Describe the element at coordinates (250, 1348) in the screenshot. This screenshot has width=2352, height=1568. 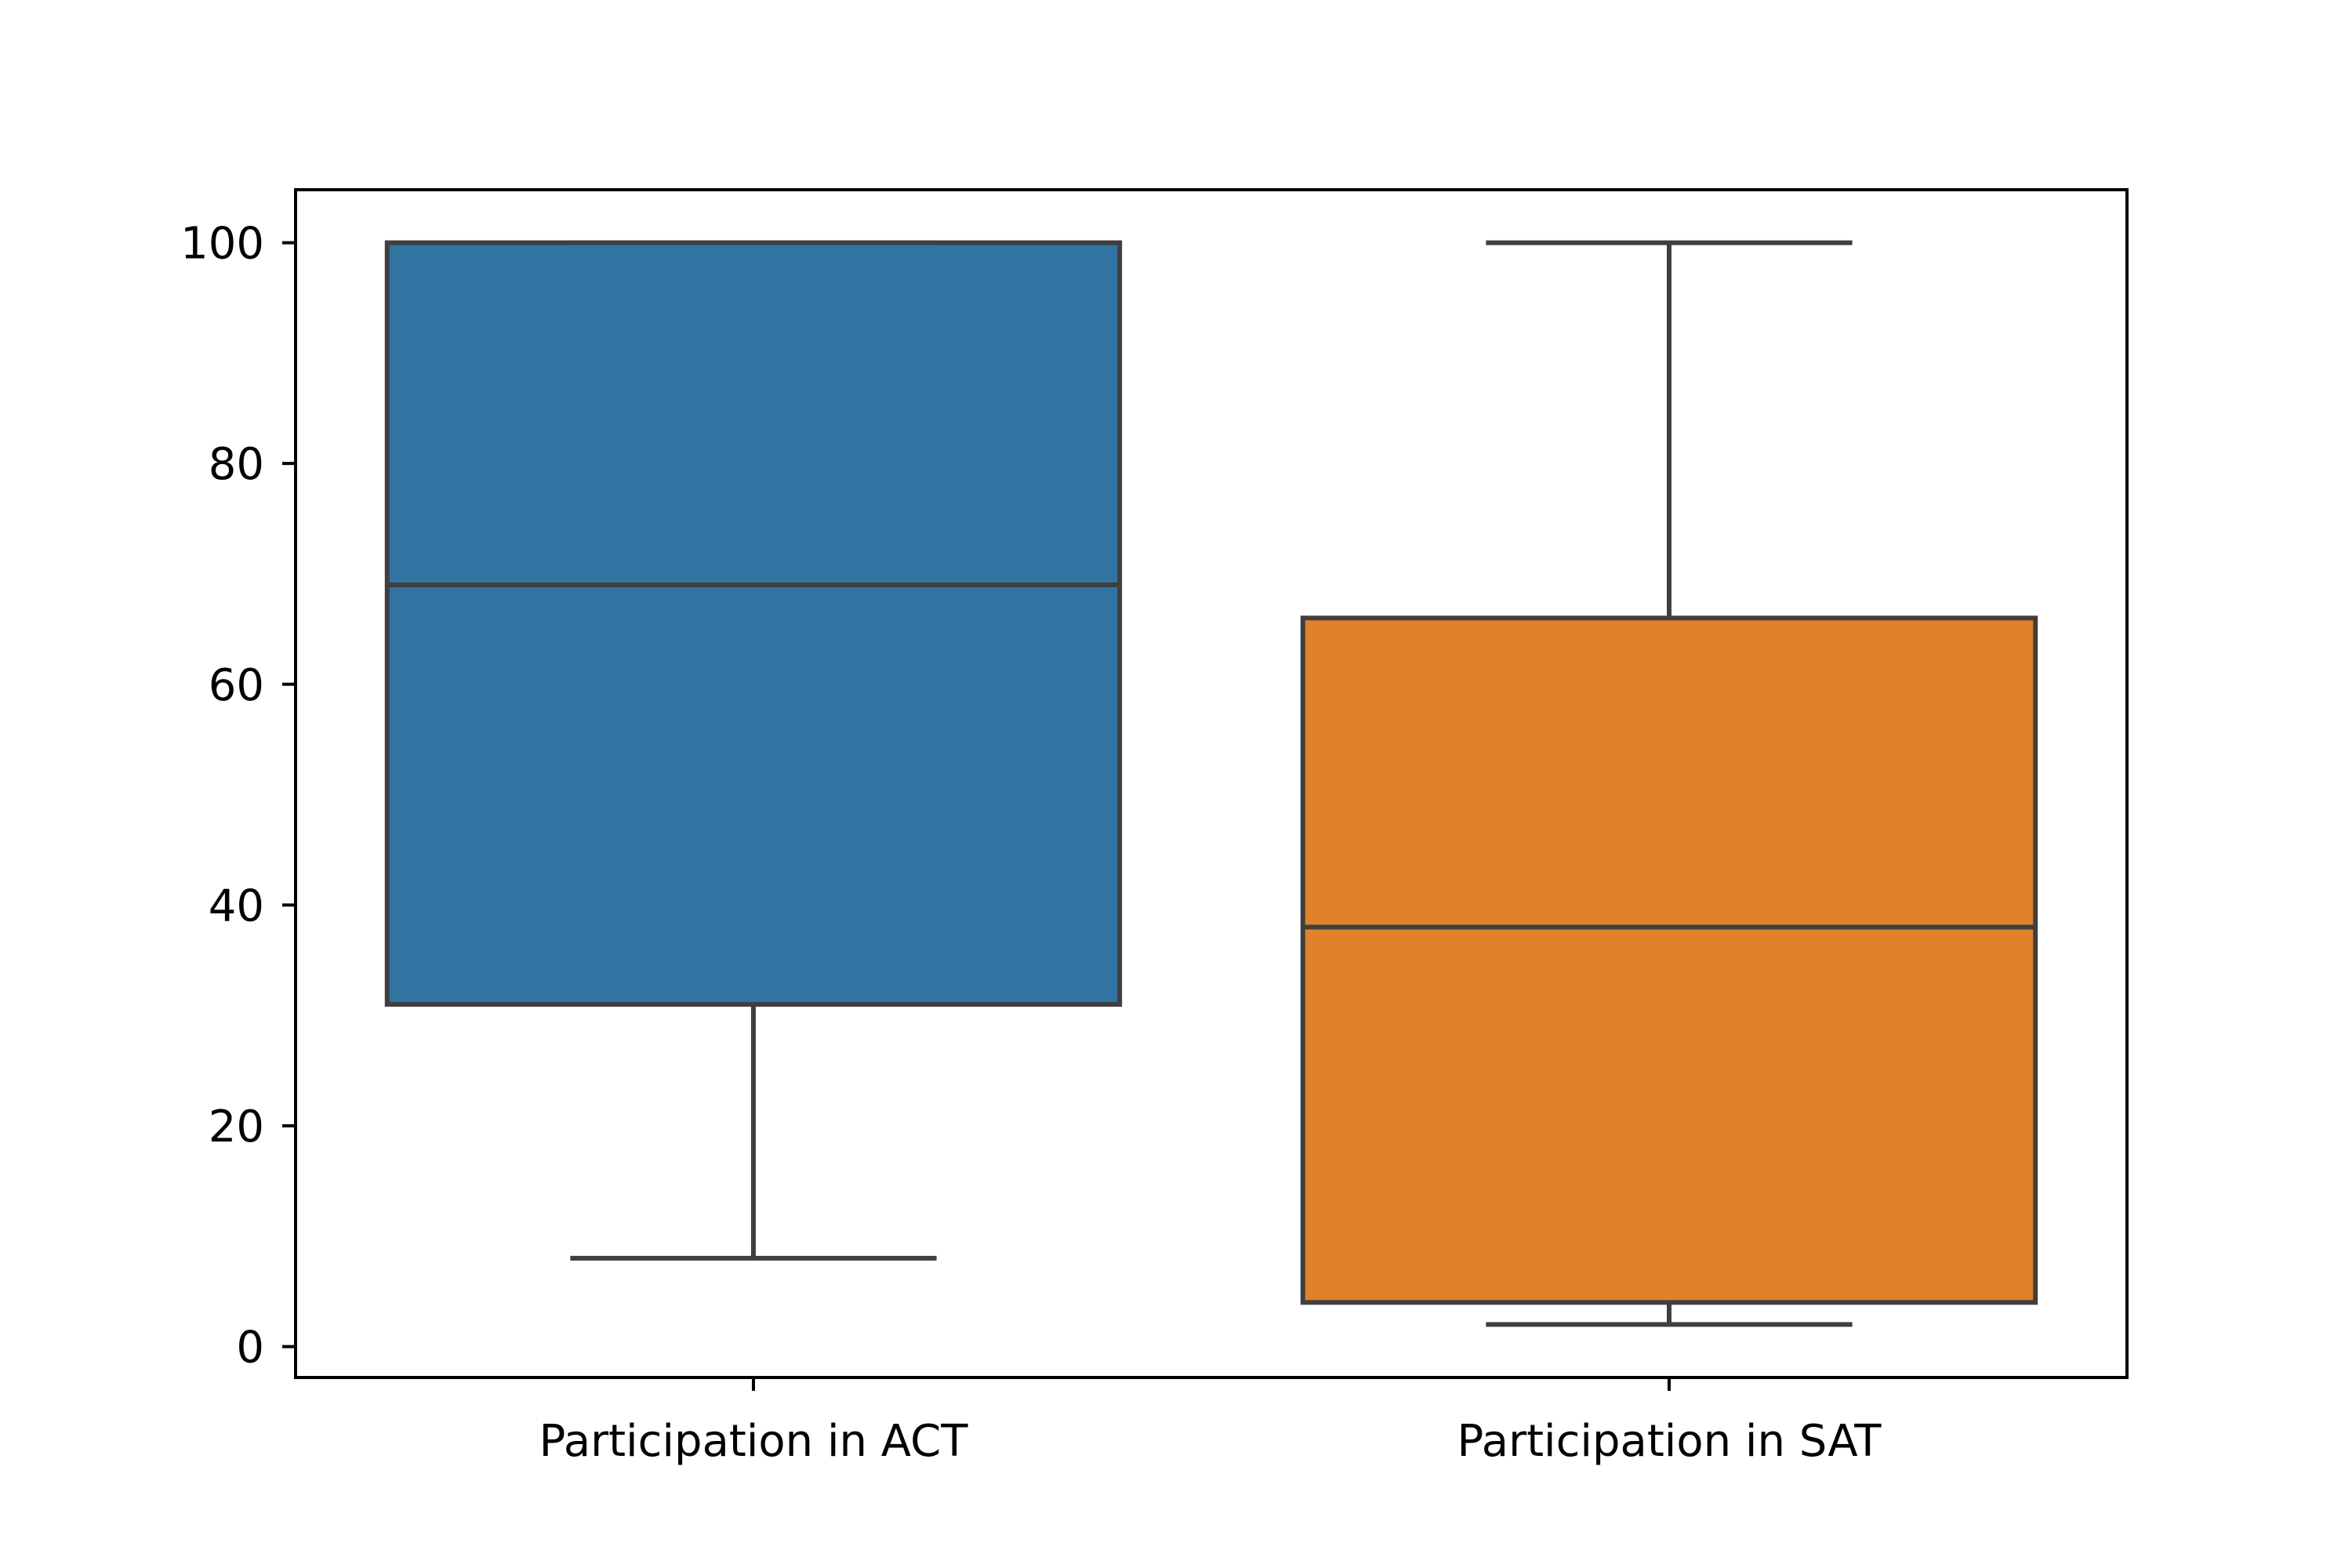
I see `y-tick-label: 0` at that location.